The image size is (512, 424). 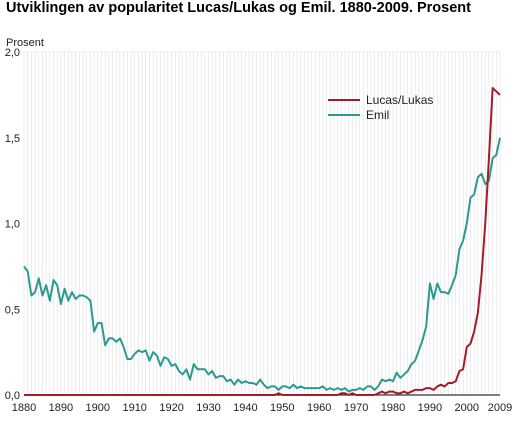 I want to click on y-tick-label: 0,0, so click(x=12, y=396).